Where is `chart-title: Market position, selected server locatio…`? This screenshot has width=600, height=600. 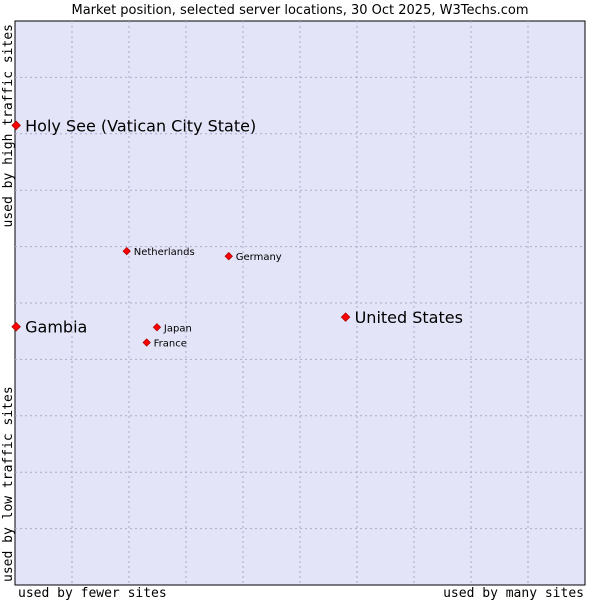 chart-title: Market position, selected server locatio… is located at coordinates (299, 10).